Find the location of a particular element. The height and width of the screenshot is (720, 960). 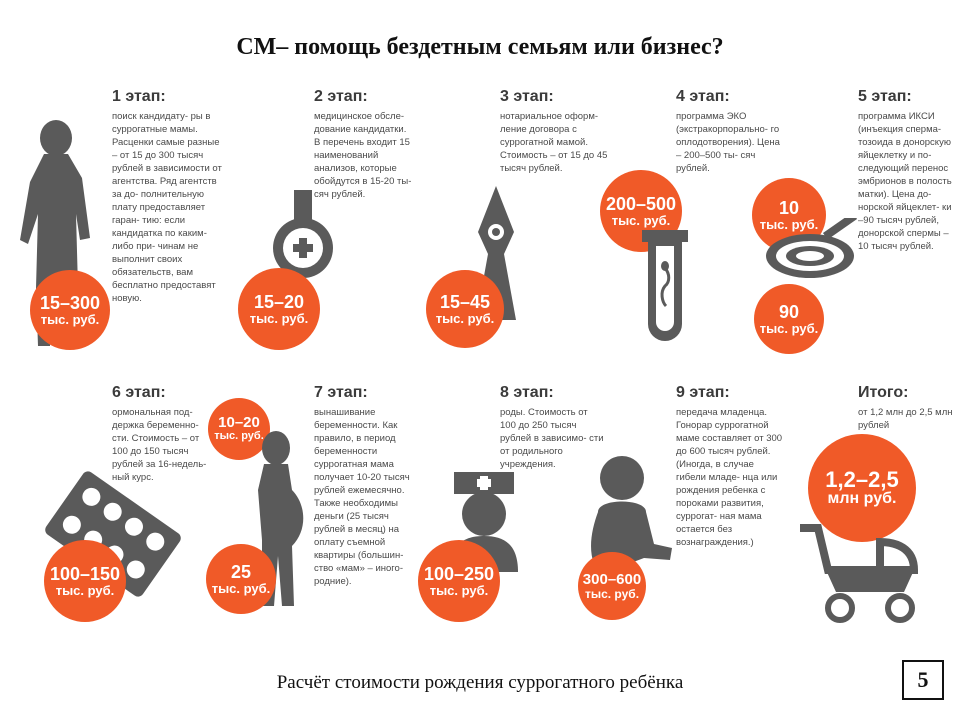

stage-2-heading: 2 этап: is located at coordinates (341, 96).